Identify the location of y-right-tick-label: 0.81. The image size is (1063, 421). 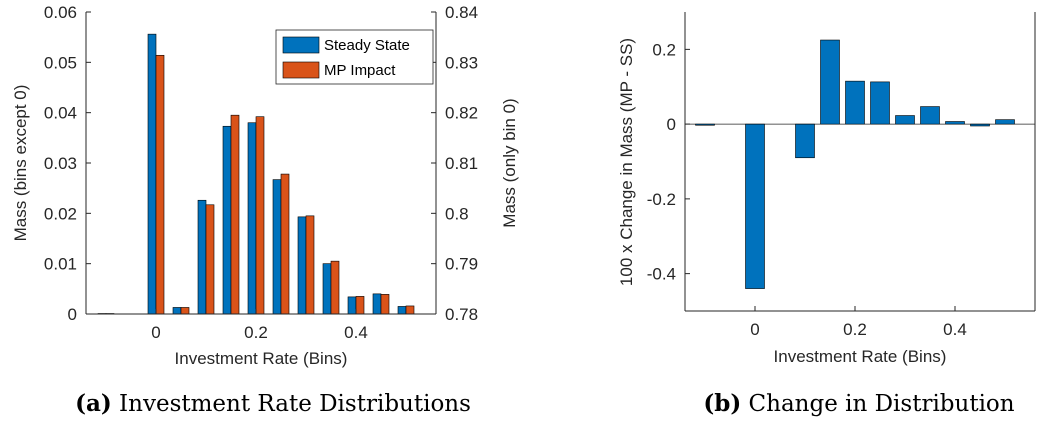
(461, 163).